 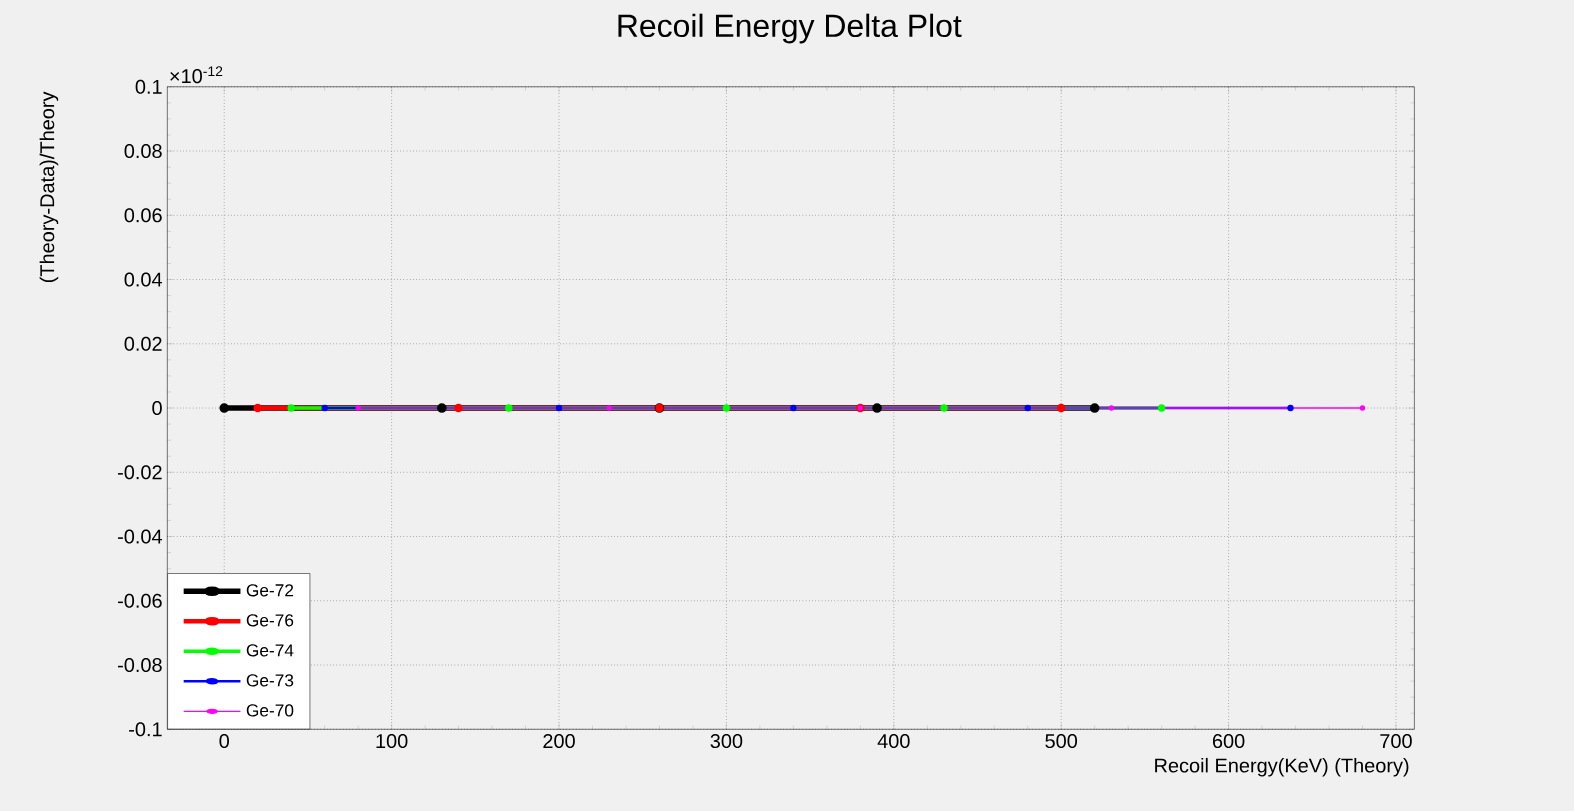 What do you see at coordinates (143, 343) in the screenshot?
I see `y-tick-label: 0.02` at bounding box center [143, 343].